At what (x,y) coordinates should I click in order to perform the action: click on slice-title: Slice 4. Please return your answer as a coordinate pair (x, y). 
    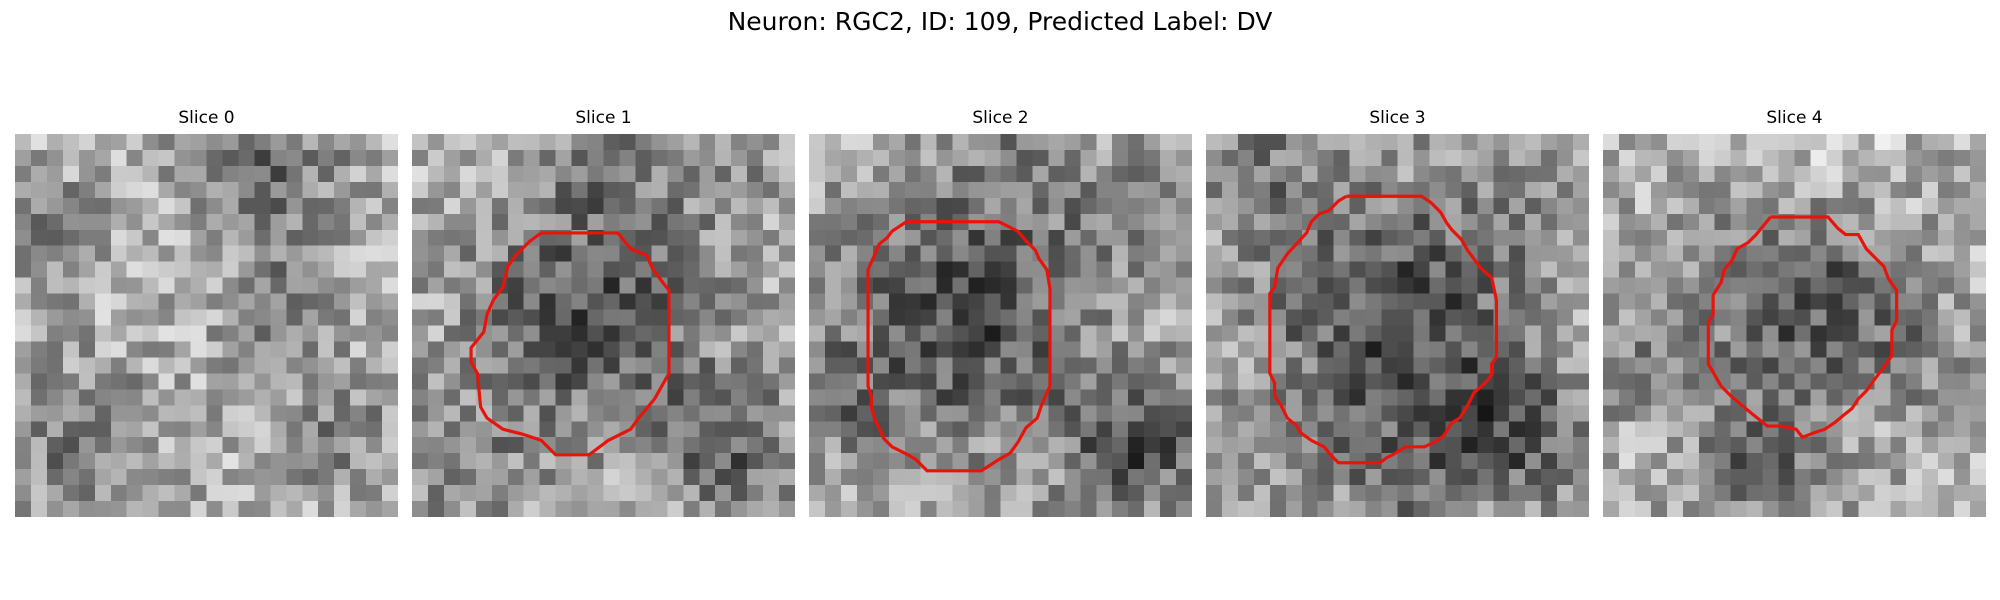
    Looking at the image, I should click on (1794, 118).